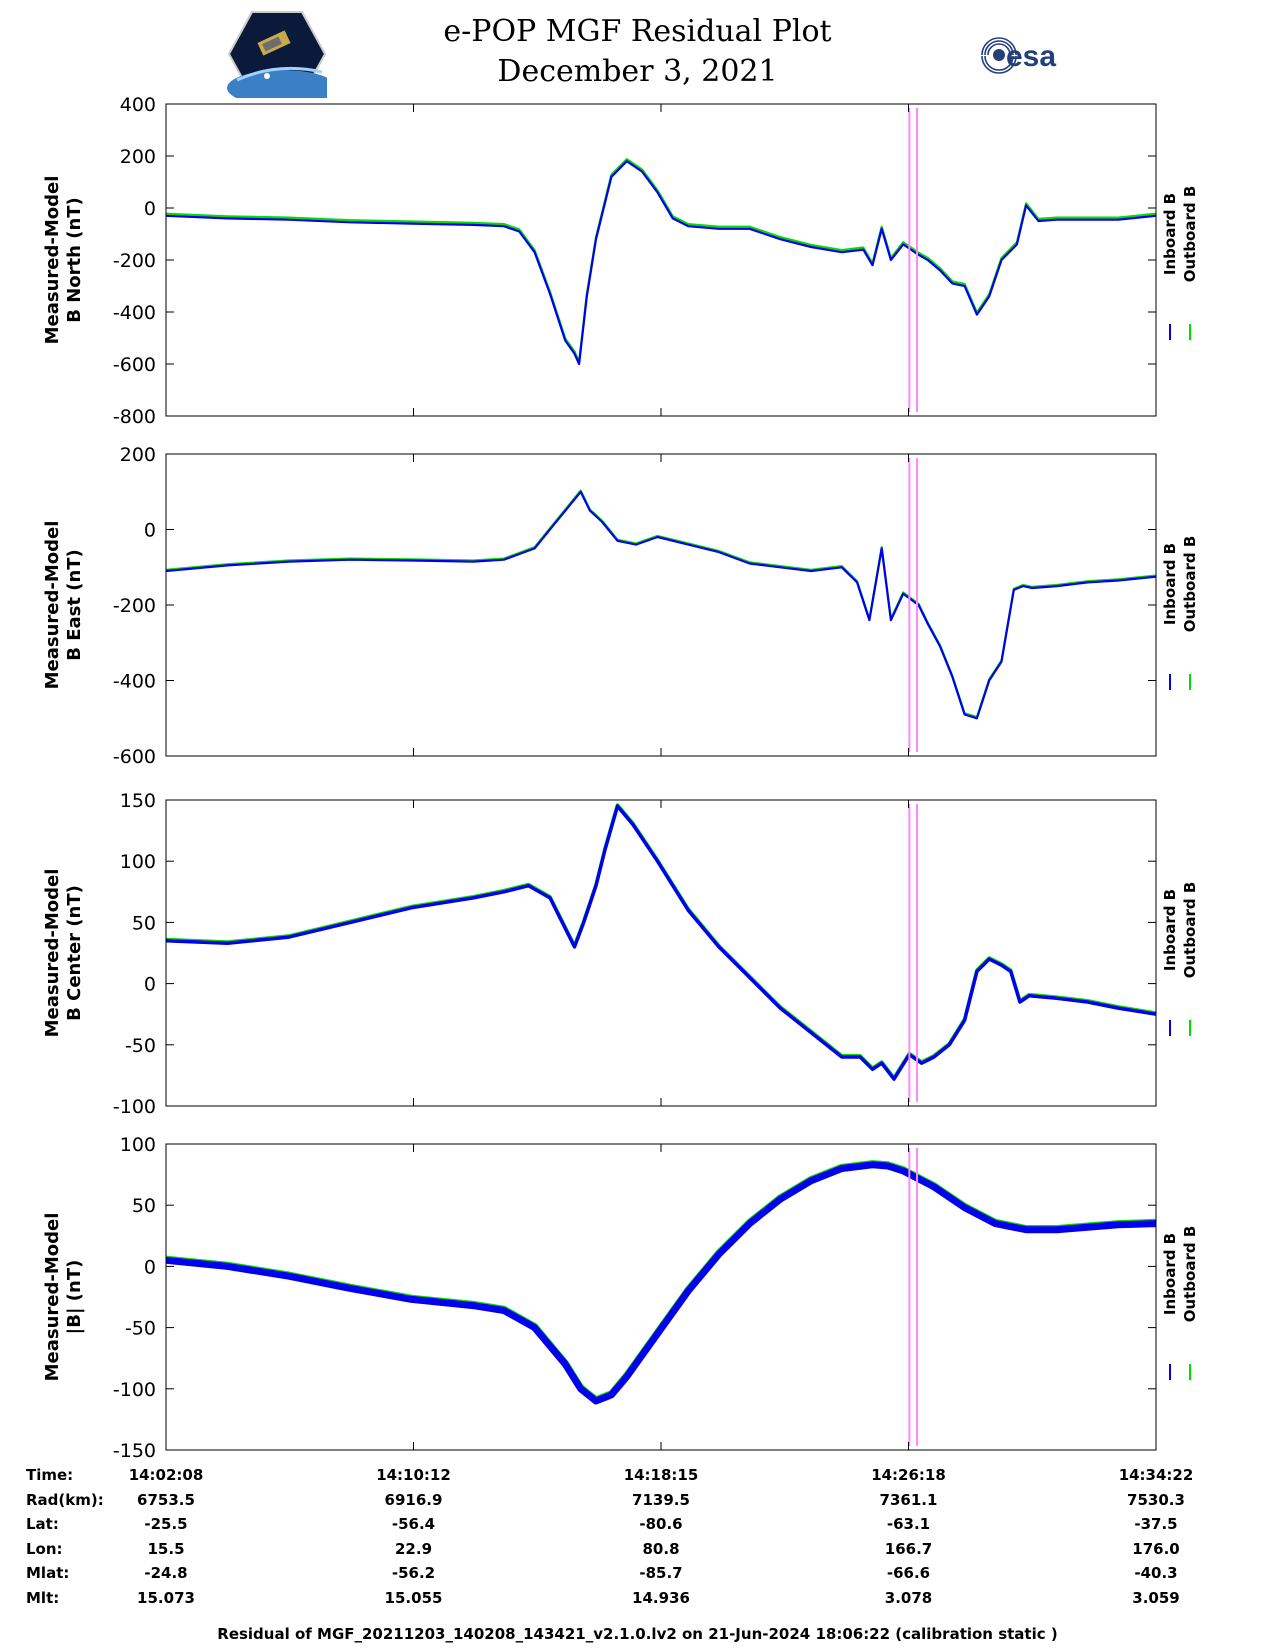 The width and height of the screenshot is (1275, 1650). Describe the element at coordinates (134, 1451) in the screenshot. I see `y-tick-label: -150` at that location.